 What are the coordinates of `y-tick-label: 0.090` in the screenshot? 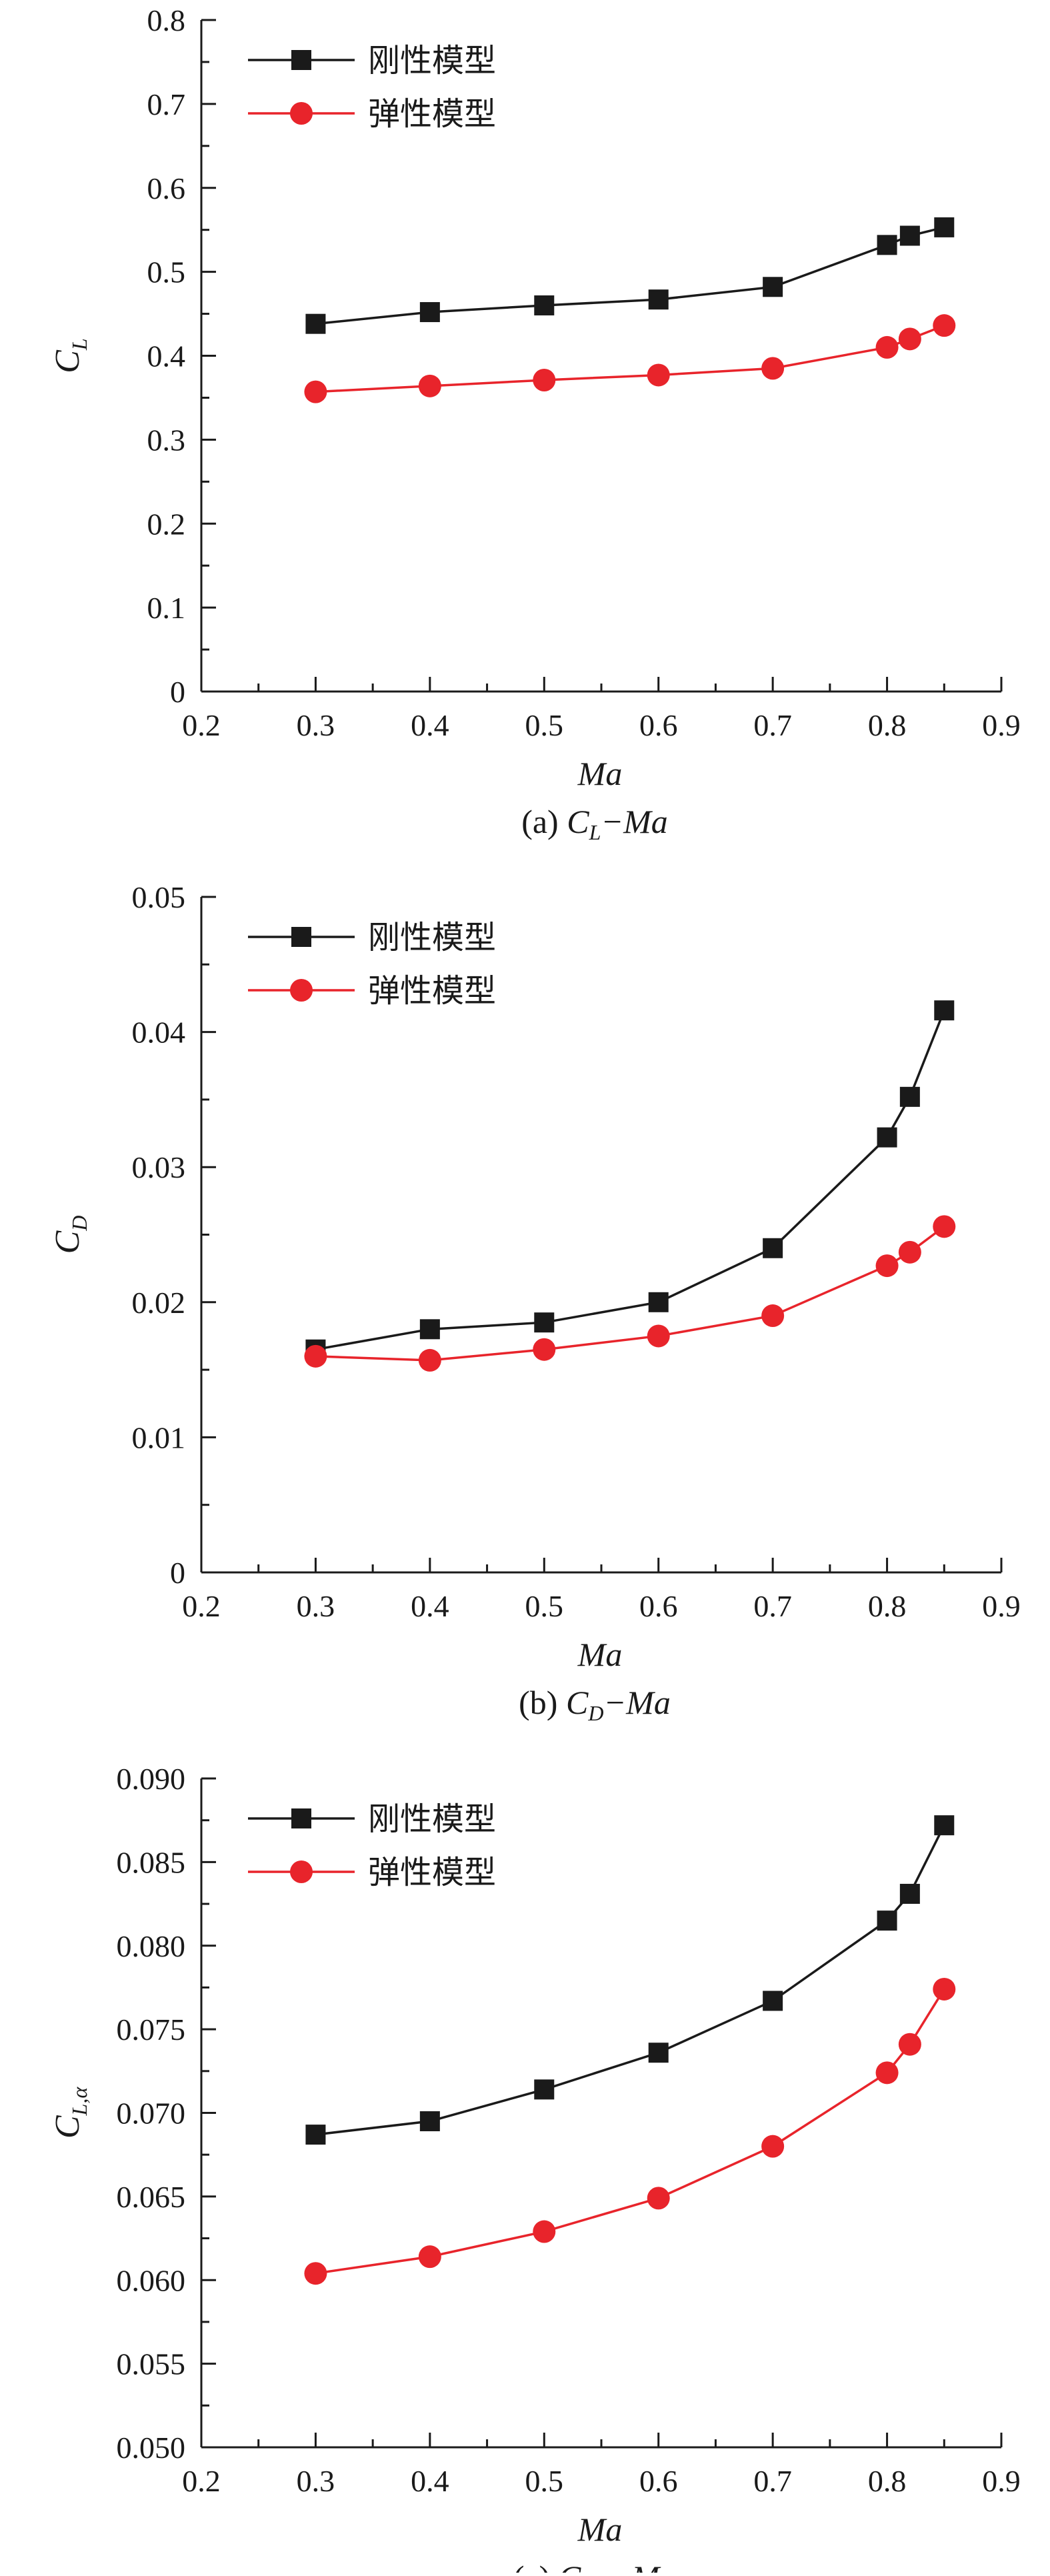 It's located at (151, 1779).